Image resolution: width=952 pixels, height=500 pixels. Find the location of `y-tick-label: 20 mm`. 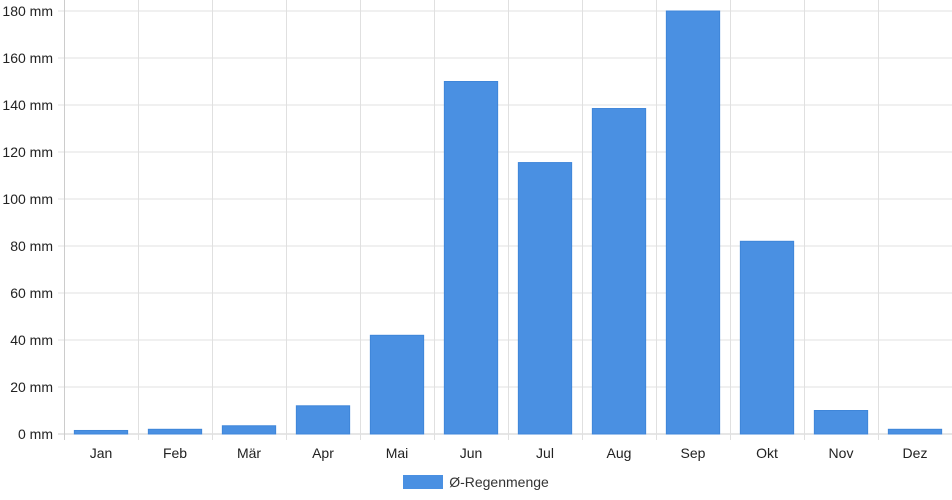

y-tick-label: 20 mm is located at coordinates (31, 387).